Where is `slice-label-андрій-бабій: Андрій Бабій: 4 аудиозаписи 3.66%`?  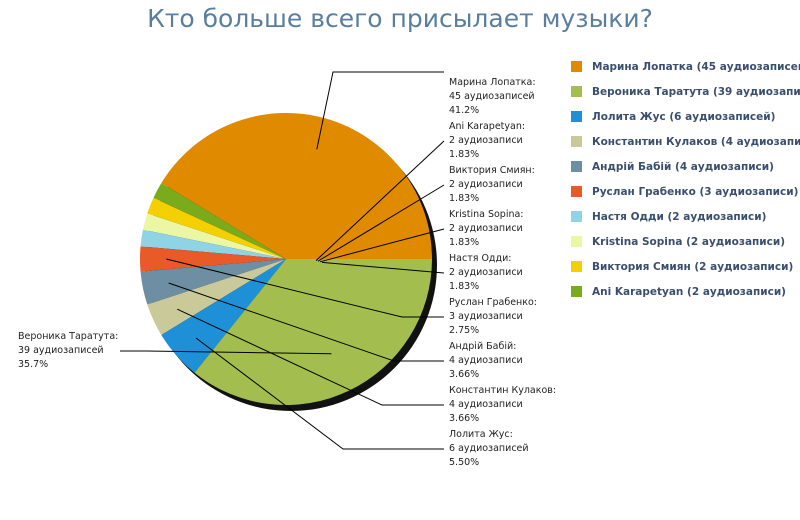 slice-label-андрій-бабій: Андрій Бабій: 4 аудиозаписи 3.66% is located at coordinates (486, 361).